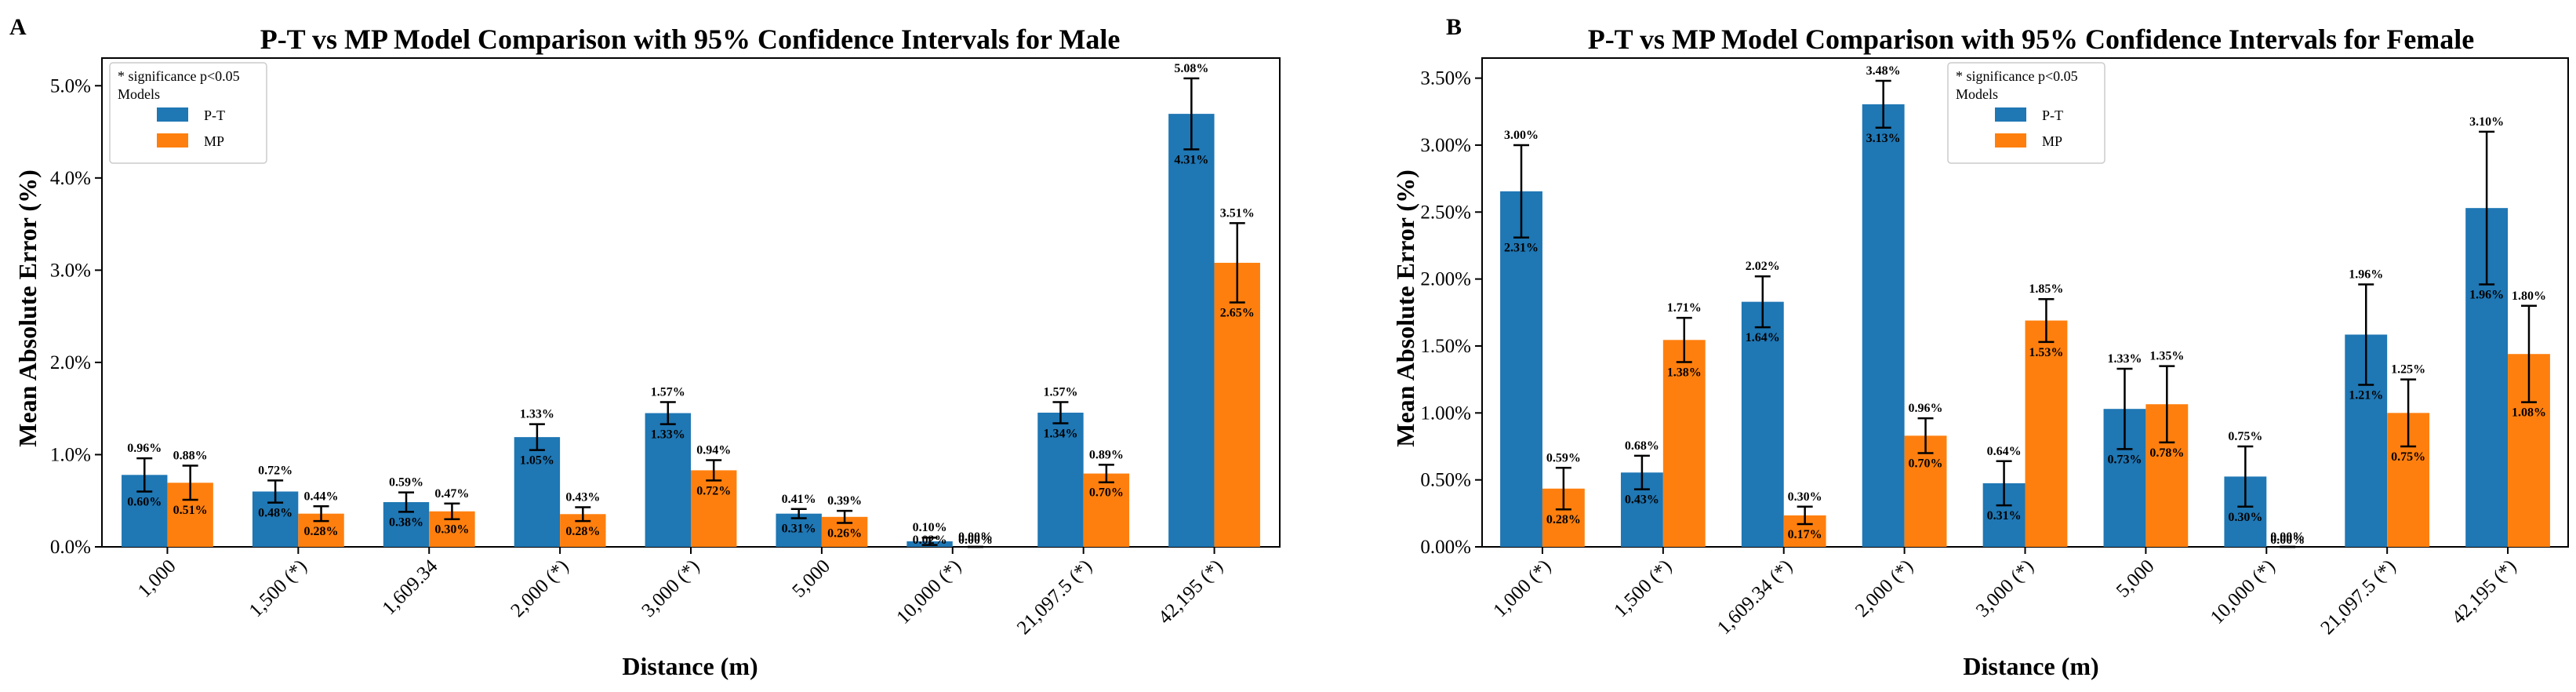 This screenshot has width=2576, height=692. Describe the element at coordinates (2124, 359) in the screenshot. I see `ci-high-label: 1.33%` at that location.